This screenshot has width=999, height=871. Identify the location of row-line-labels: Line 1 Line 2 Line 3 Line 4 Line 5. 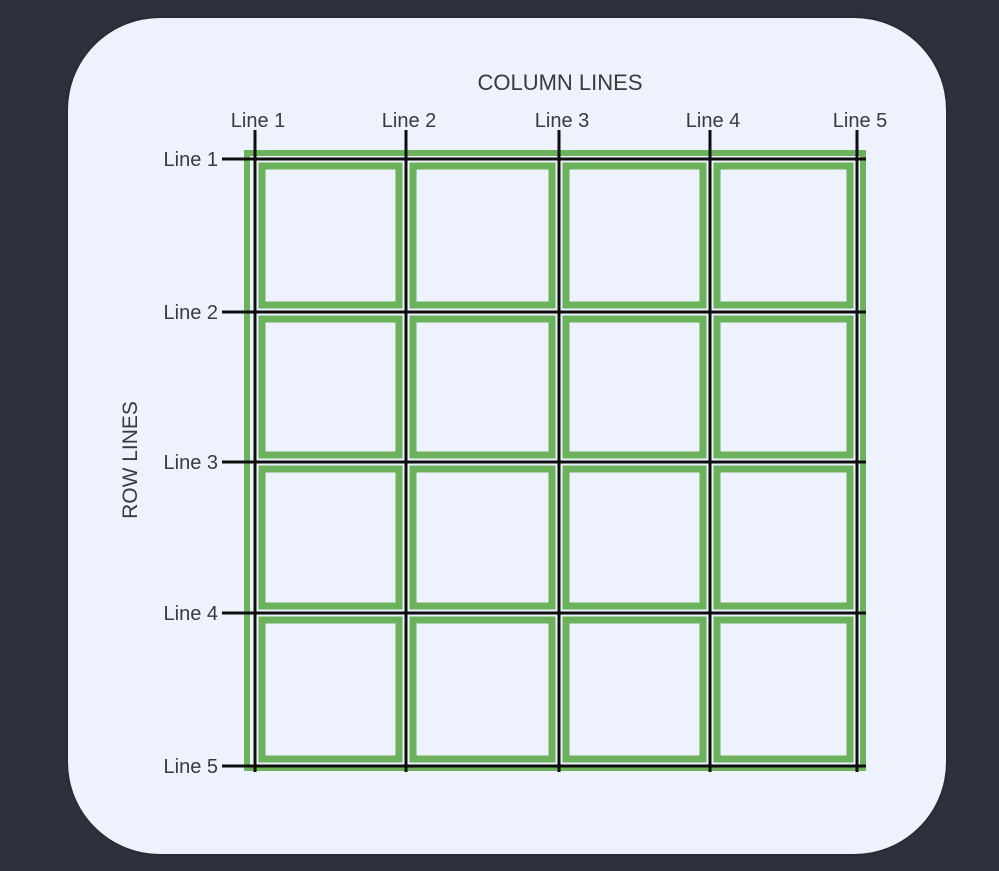
(191, 463).